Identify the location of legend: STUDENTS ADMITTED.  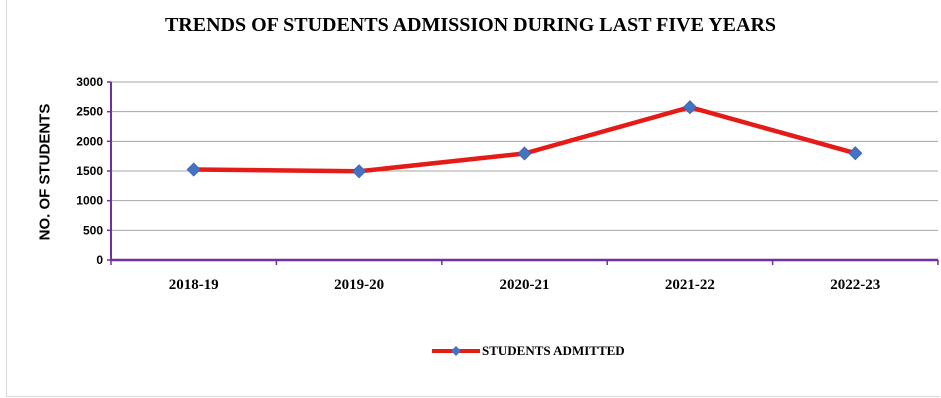
(528, 351).